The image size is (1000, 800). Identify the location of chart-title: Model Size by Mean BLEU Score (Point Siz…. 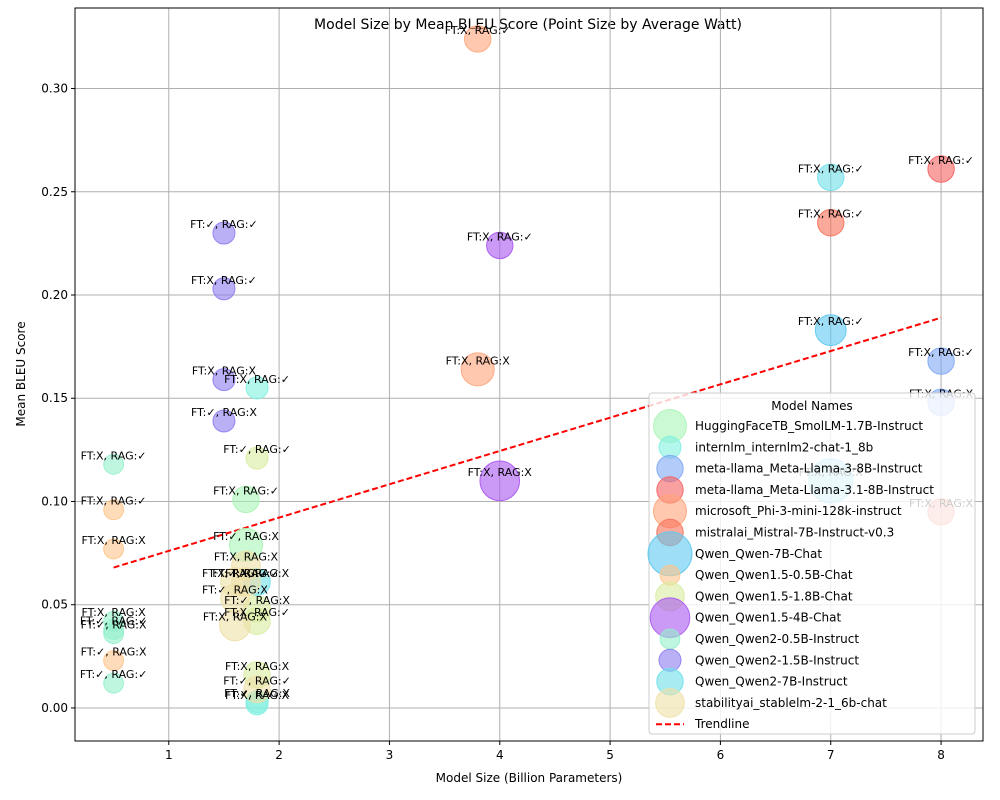
(528, 25).